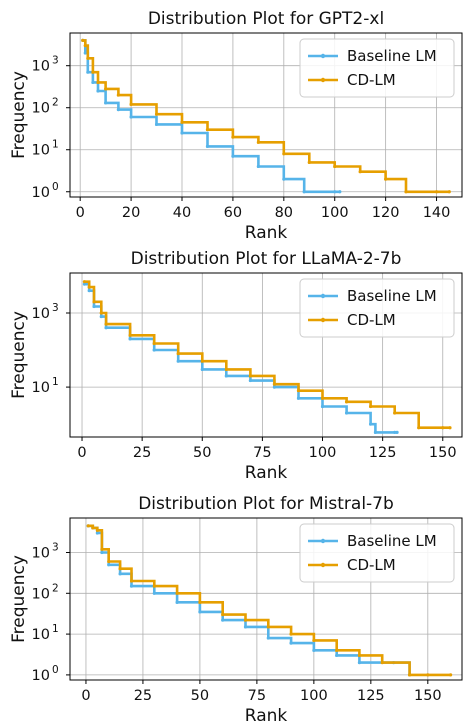 This screenshot has height=723, width=468. What do you see at coordinates (55, 670) in the screenshot?
I see `y-tick-exponent: 0` at bounding box center [55, 670].